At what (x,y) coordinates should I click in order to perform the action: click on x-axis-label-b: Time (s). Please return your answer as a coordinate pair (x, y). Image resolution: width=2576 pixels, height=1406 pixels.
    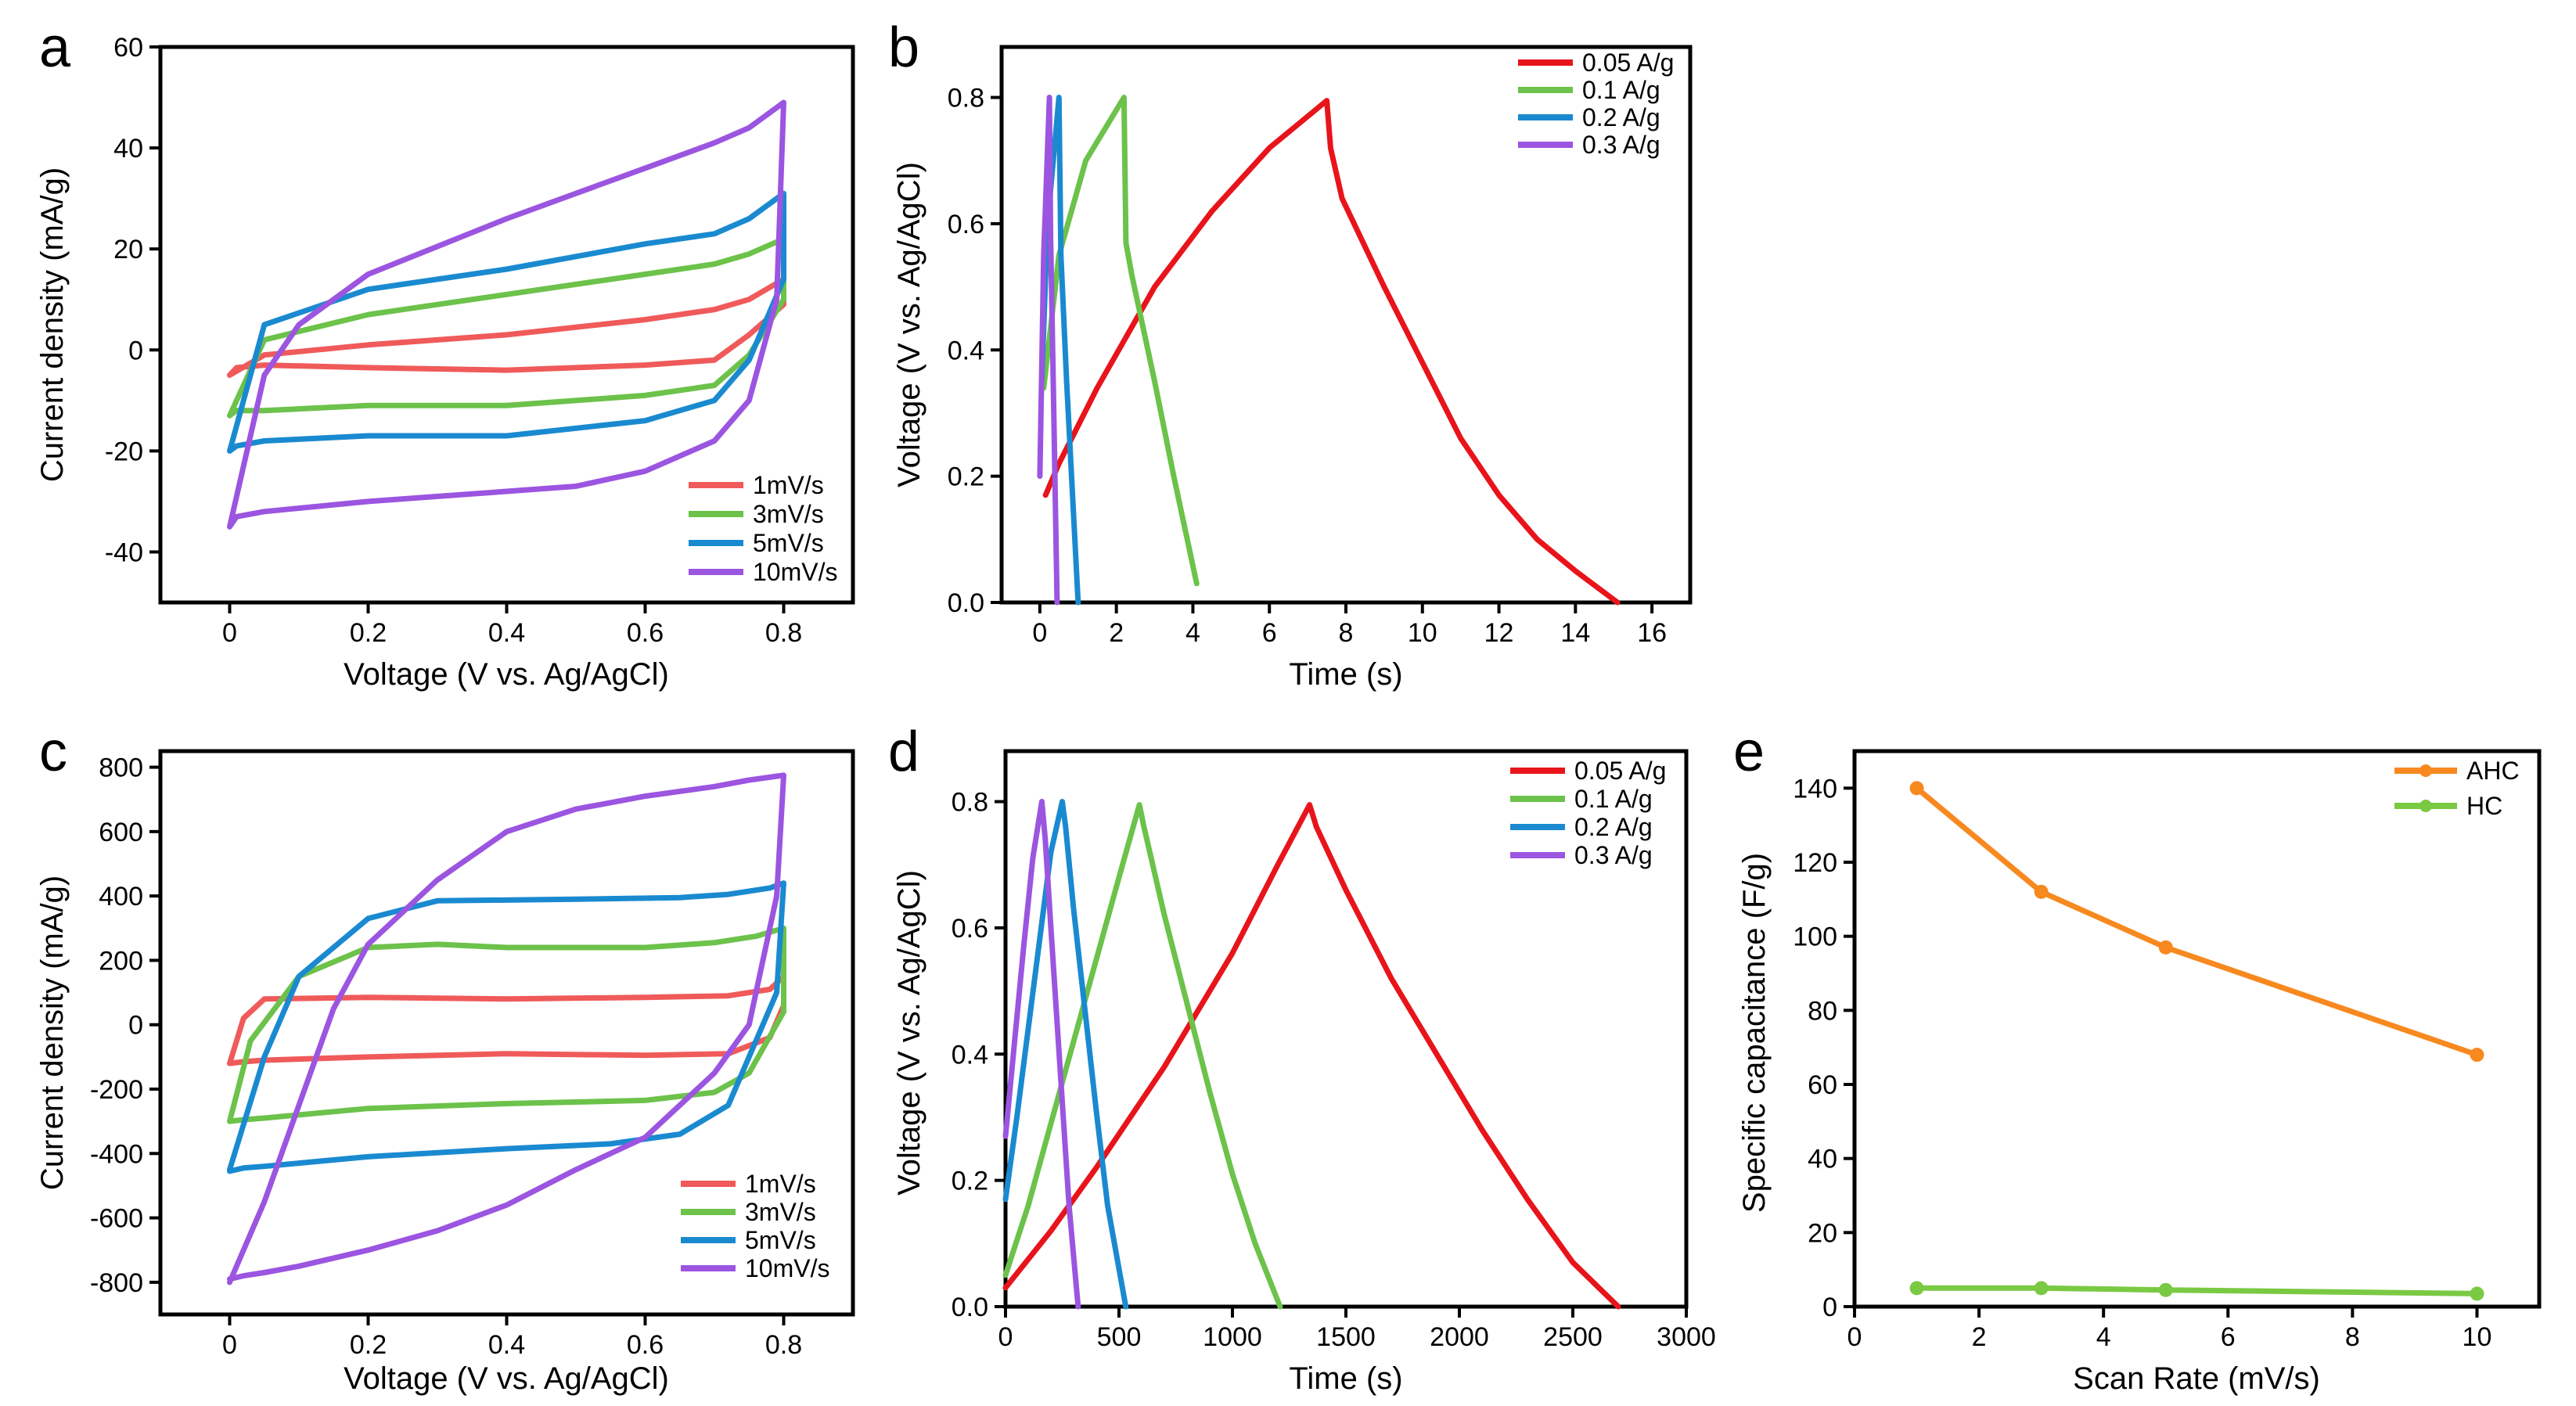
    Looking at the image, I should click on (1346, 674).